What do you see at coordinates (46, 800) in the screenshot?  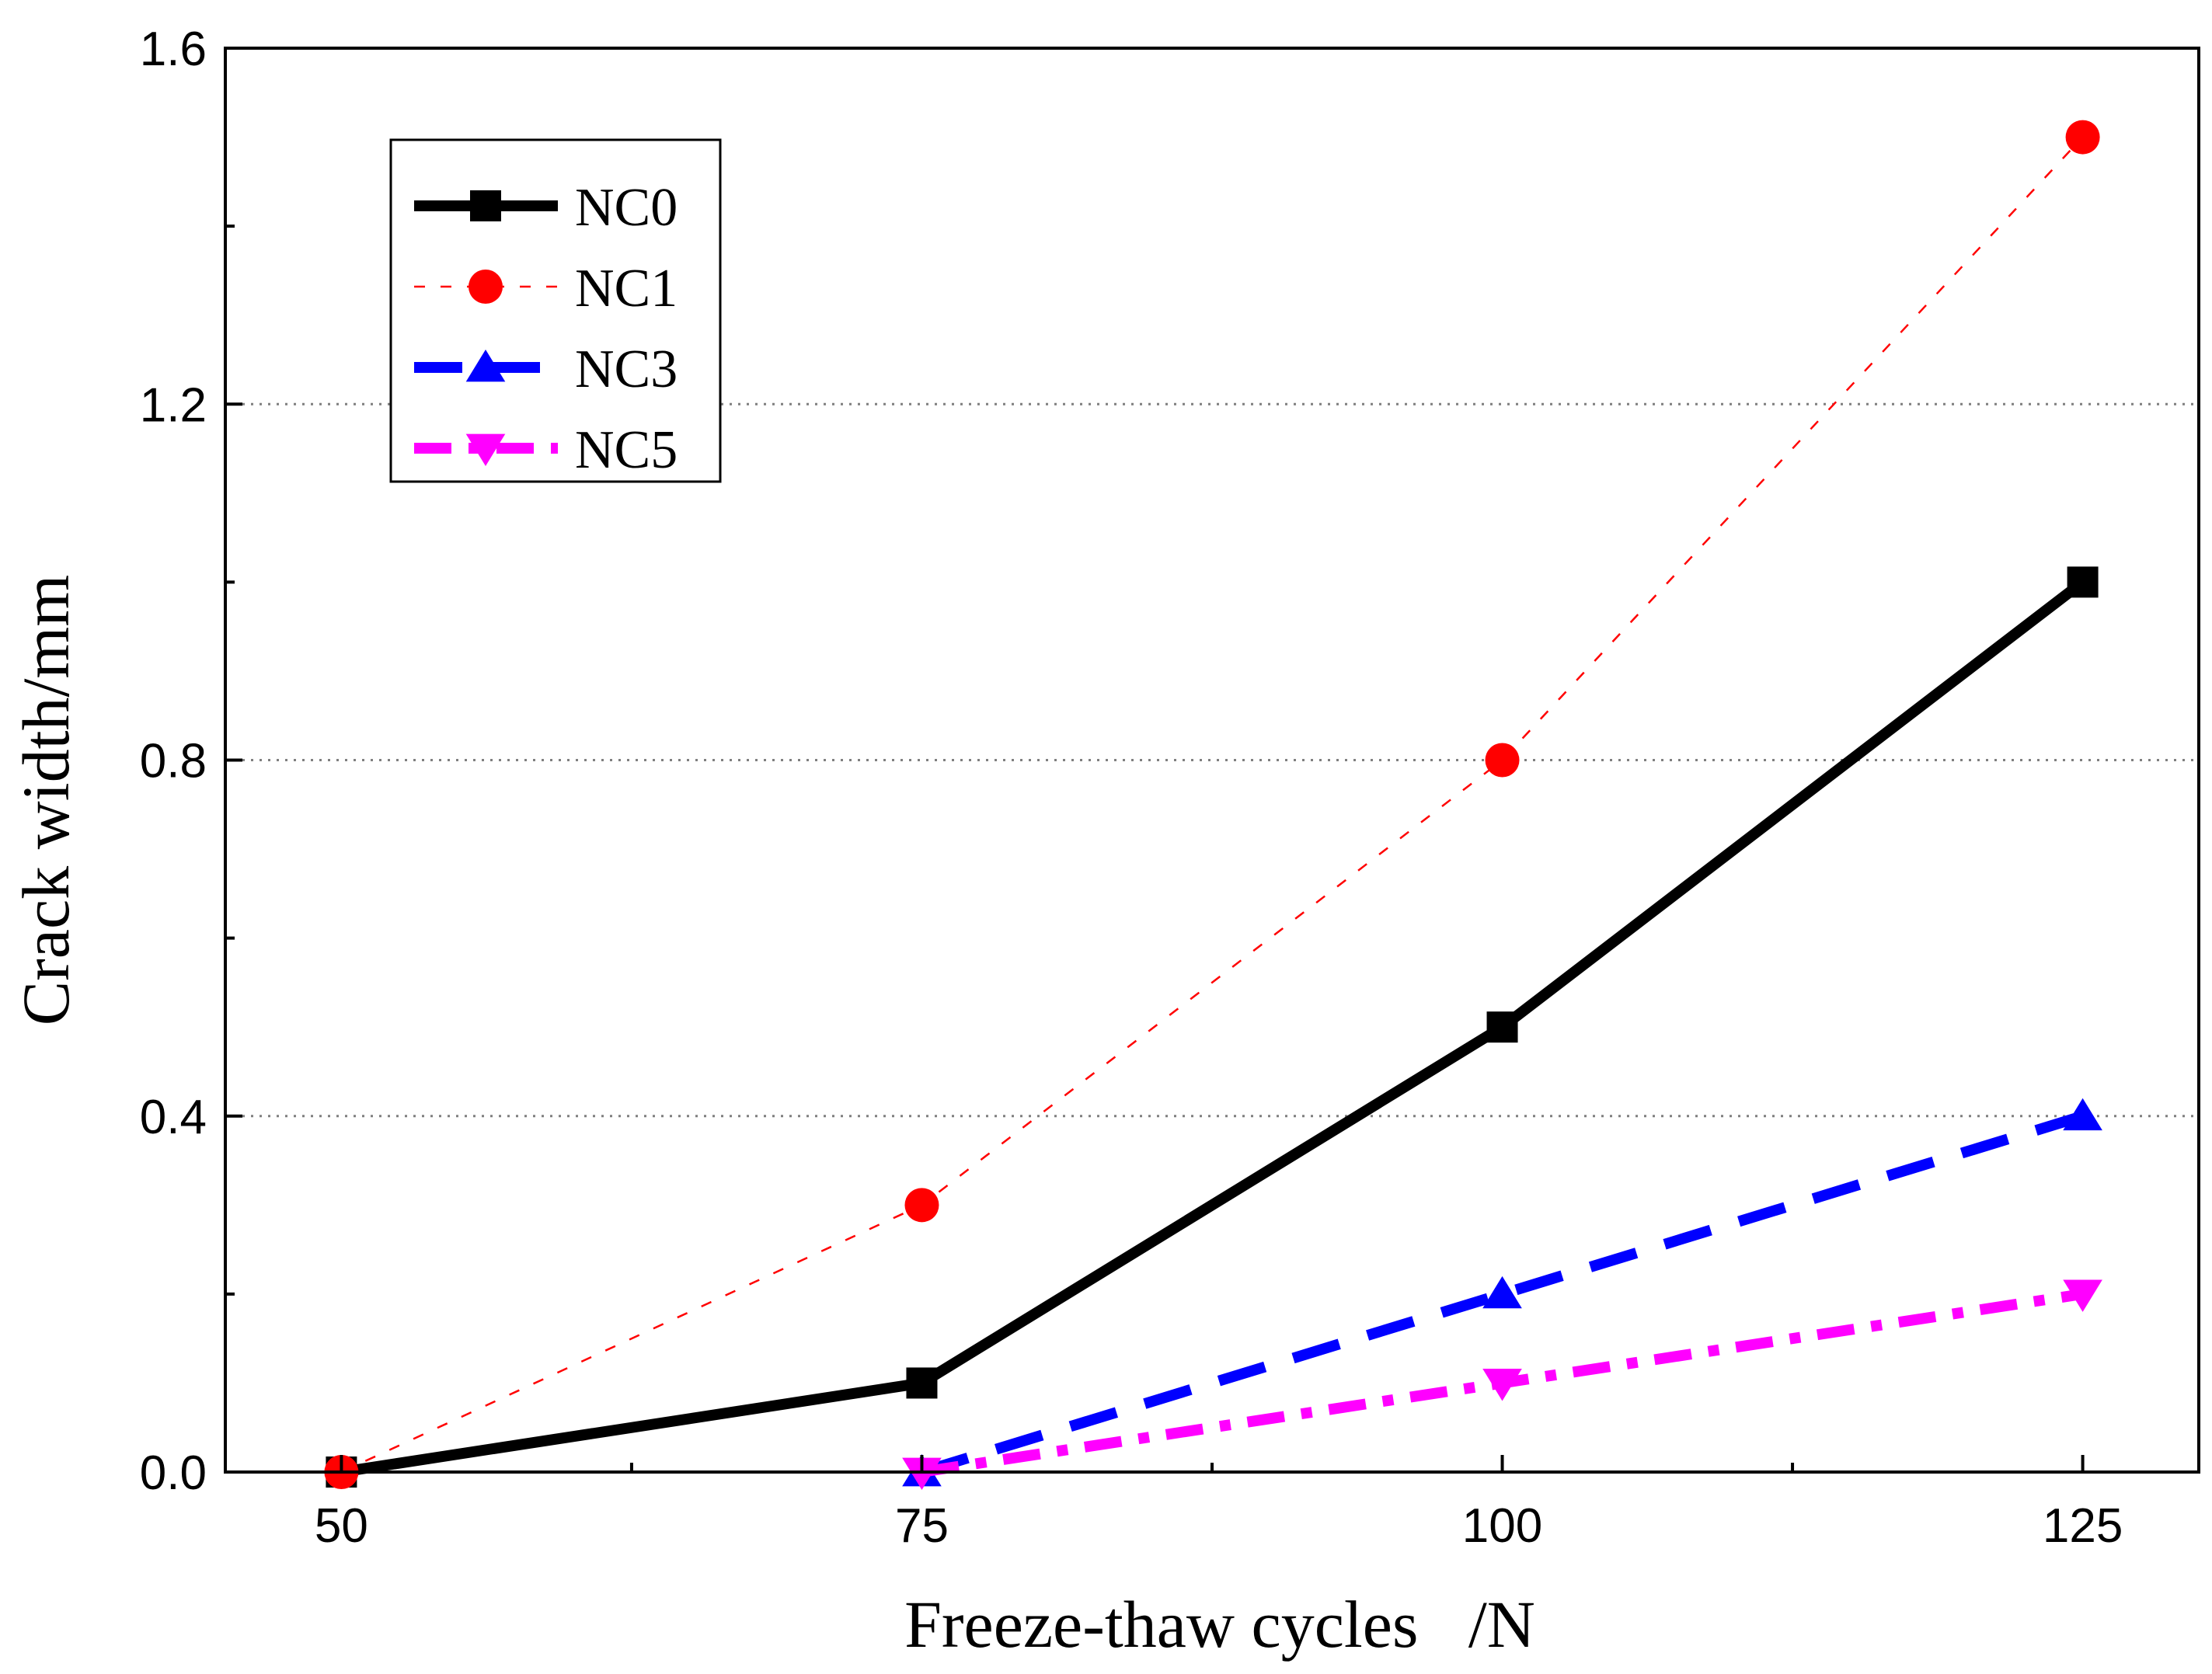 I see `y-axis-title: Crack width/mm` at bounding box center [46, 800].